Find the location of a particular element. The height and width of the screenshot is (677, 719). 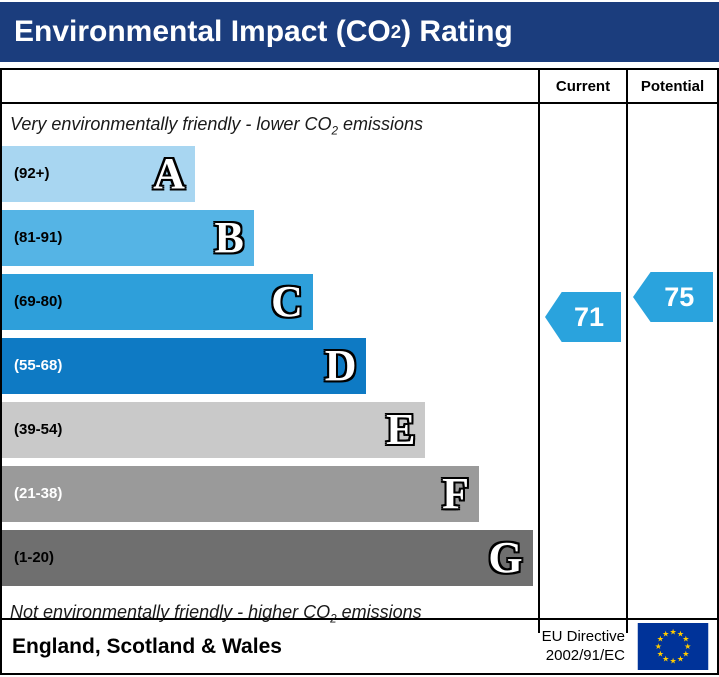

band-row-e: (39-54) E is located at coordinates (270, 433).